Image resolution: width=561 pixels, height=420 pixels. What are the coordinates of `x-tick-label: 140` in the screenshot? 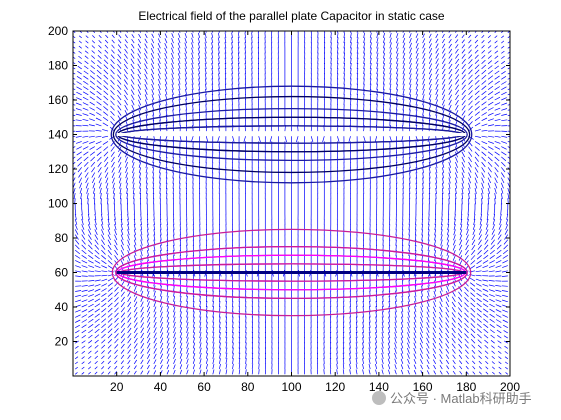 It's located at (379, 387).